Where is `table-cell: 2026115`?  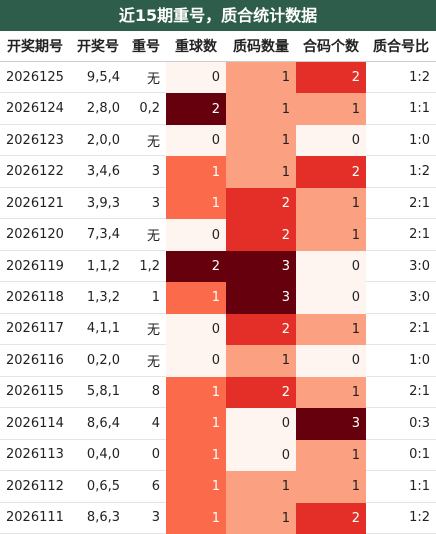
table-cell: 2026115 is located at coordinates (35, 393).